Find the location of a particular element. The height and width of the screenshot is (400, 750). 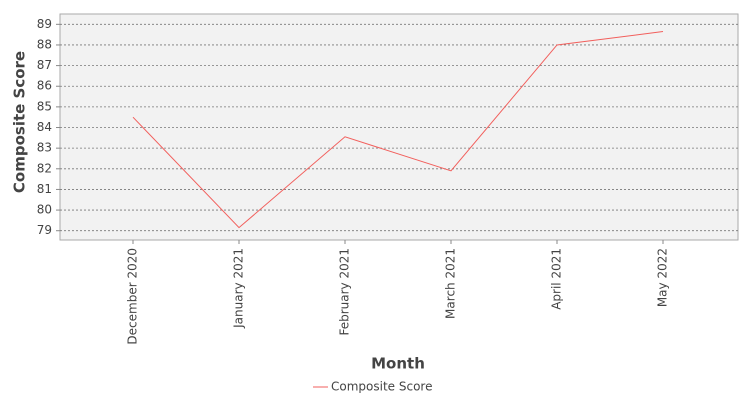

x-tick-label: December 2020 is located at coordinates (133, 296).